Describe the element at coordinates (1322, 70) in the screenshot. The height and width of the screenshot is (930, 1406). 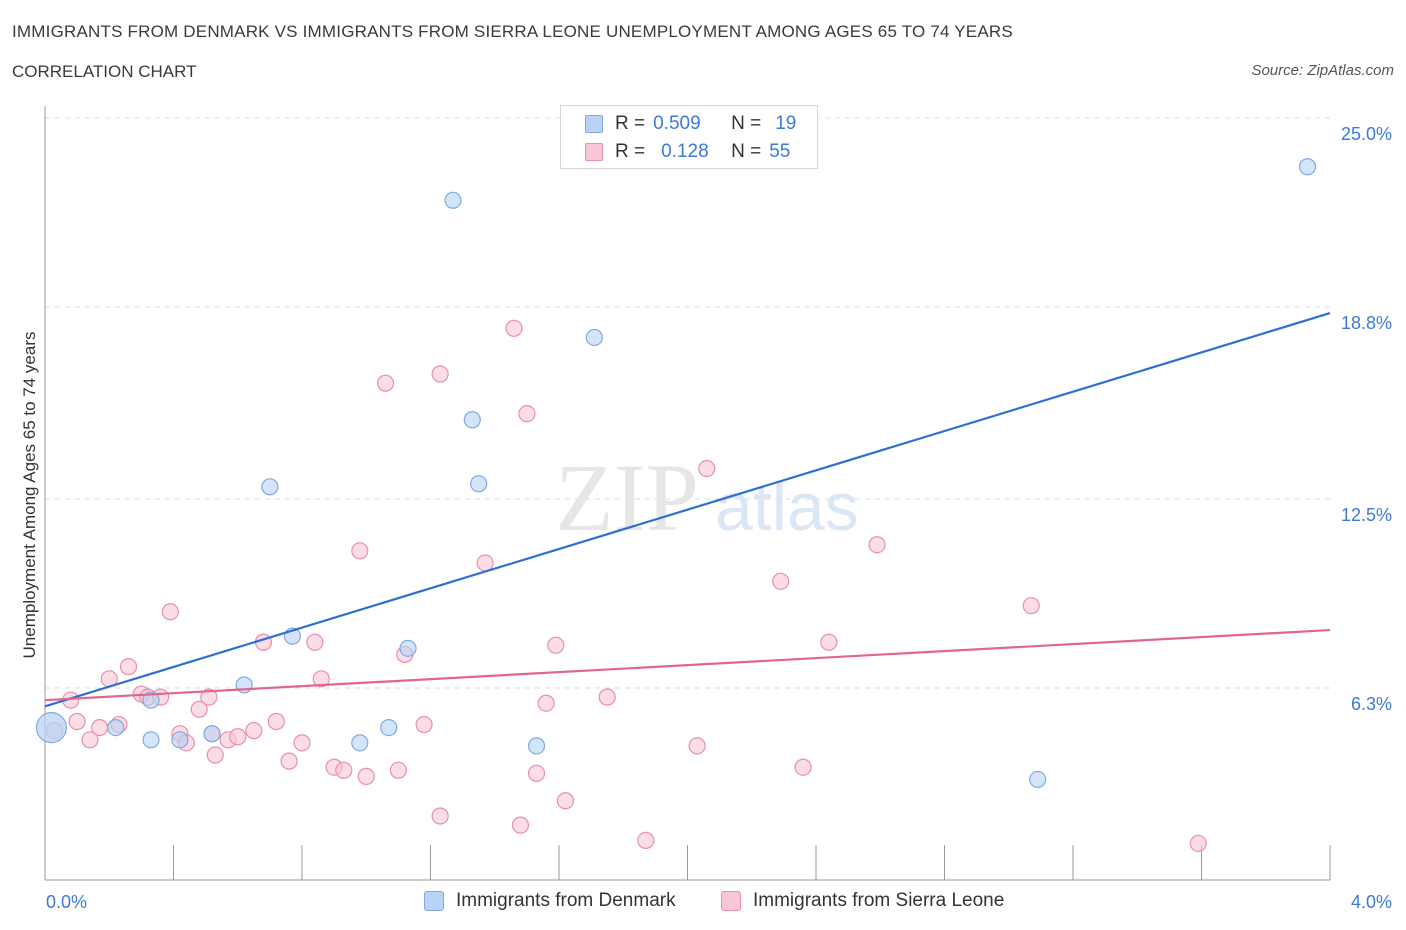
I see `source-label: Source: ZipAtlas.com` at that location.